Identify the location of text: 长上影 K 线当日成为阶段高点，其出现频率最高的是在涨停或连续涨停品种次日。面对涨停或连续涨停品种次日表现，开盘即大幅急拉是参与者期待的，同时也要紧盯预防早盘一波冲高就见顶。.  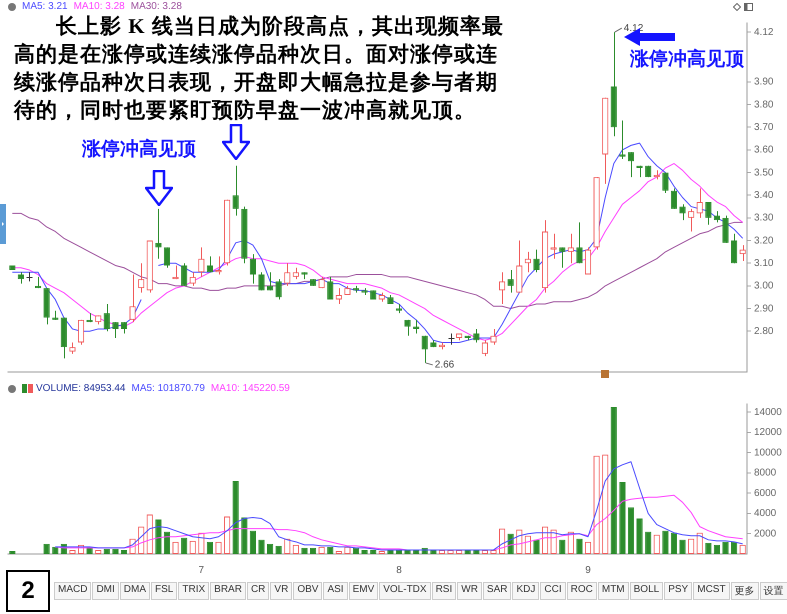
(259, 68).